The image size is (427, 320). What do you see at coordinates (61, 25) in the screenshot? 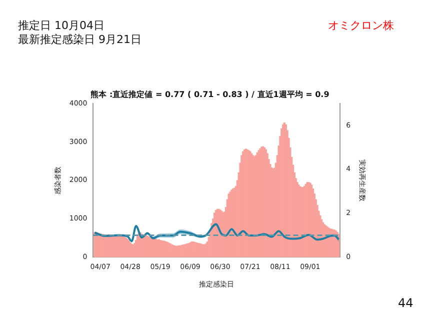
I see `text: 推定日 10月04日` at bounding box center [61, 25].